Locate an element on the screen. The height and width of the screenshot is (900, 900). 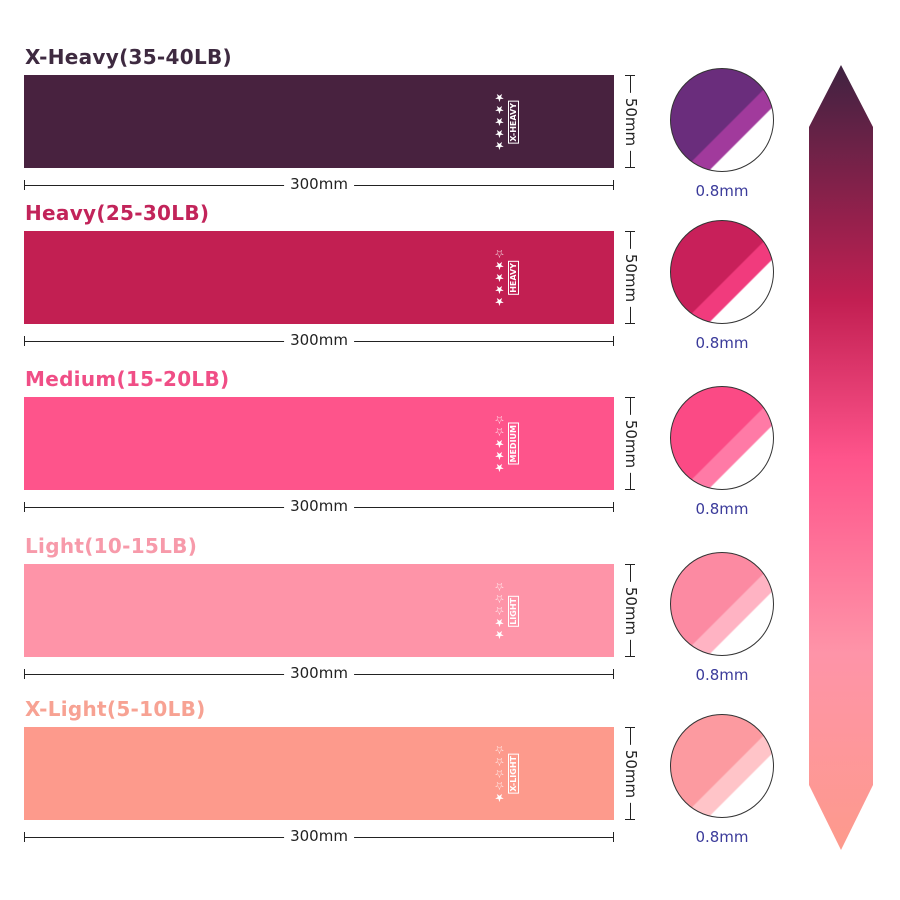
band-title: Heavy(25-30LB) is located at coordinates (117, 213).